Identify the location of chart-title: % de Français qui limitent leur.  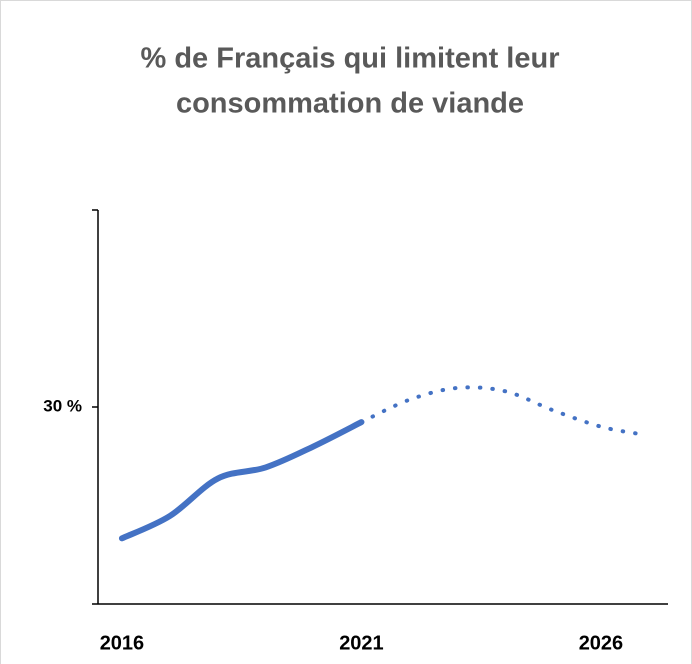
(350, 59).